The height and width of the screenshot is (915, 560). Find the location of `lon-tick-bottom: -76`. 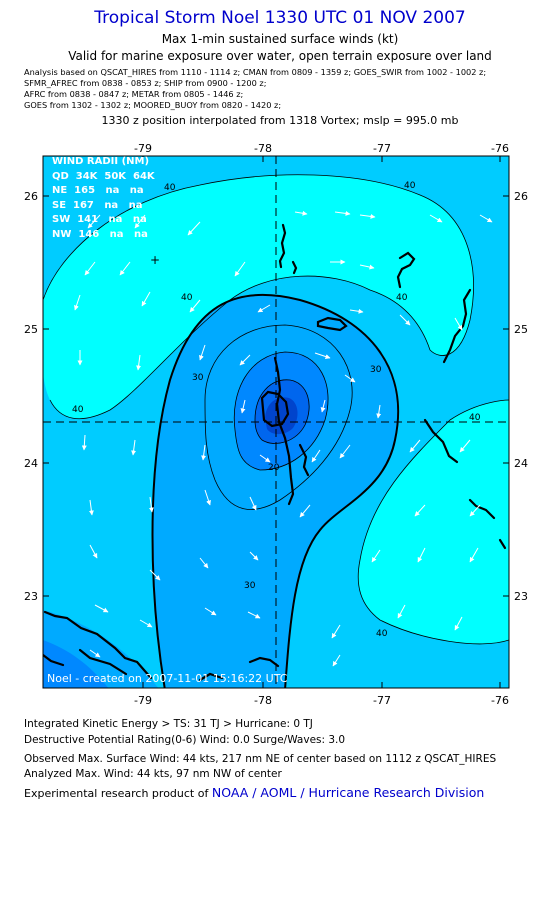

lon-tick-bottom: -76 is located at coordinates (500, 700).